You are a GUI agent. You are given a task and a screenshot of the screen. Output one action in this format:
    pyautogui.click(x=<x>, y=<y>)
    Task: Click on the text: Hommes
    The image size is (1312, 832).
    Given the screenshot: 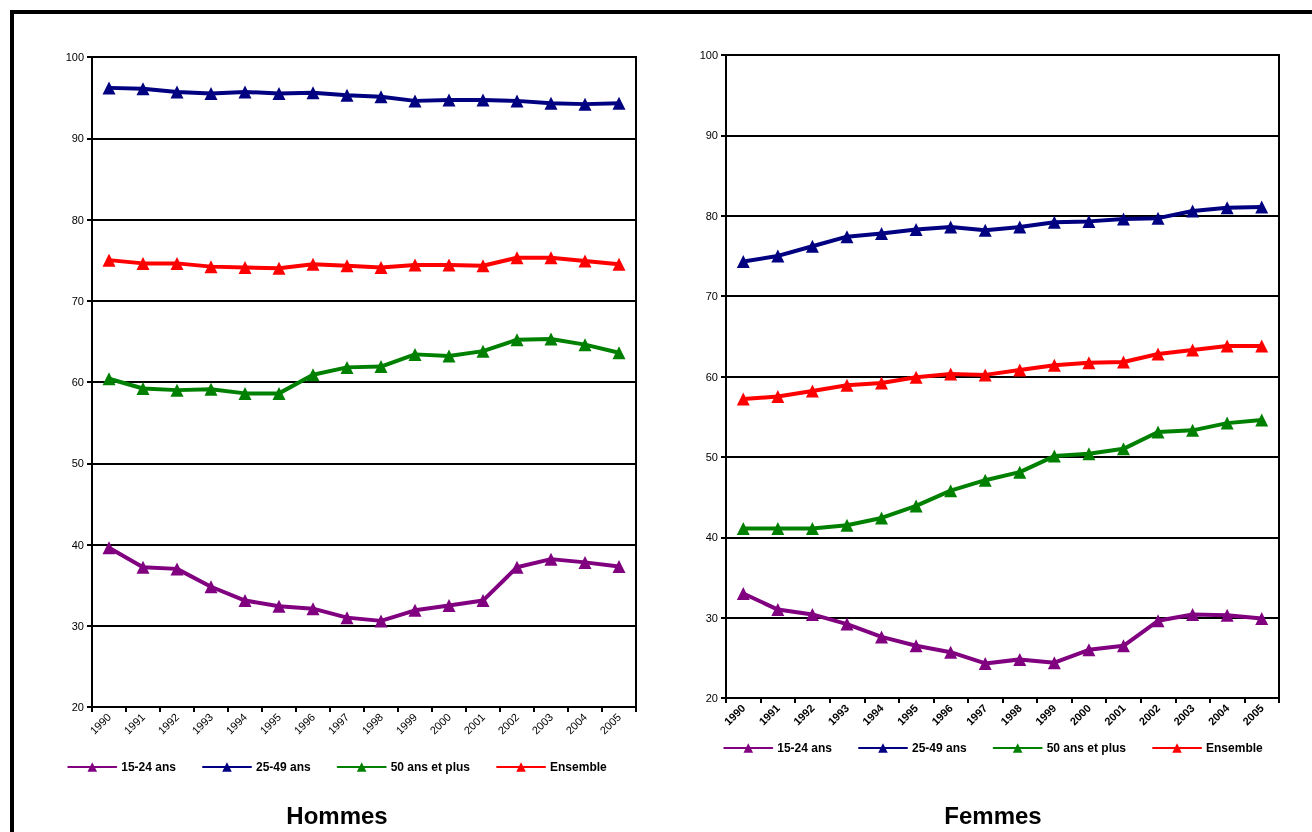 What is the action you would take?
    pyautogui.click(x=337, y=815)
    